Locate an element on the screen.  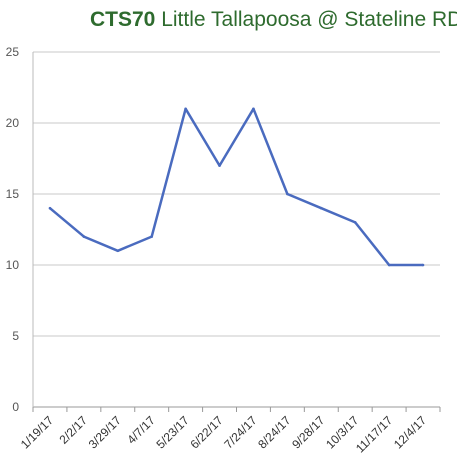
data-point-9/28/17 is located at coordinates (321, 208).